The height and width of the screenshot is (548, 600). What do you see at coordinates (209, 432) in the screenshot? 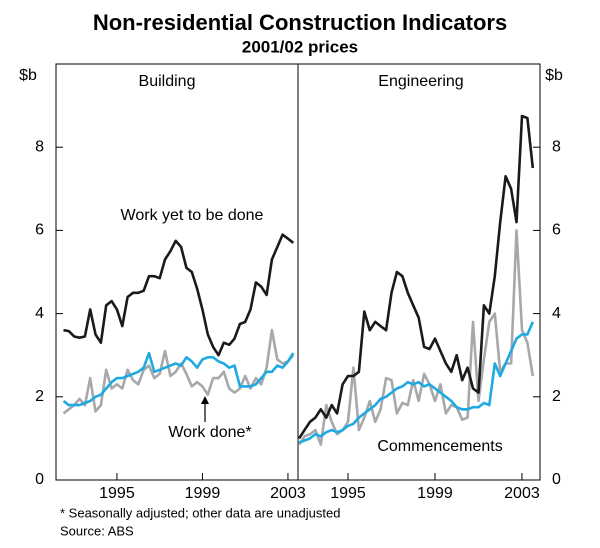
I see `annotation: Work done*` at bounding box center [209, 432].